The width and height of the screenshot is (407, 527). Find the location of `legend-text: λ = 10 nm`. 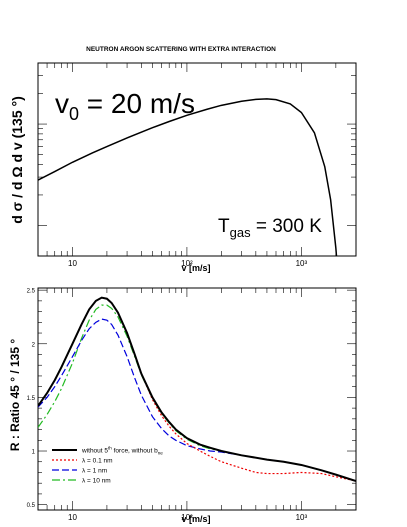

legend-text: λ = 10 nm is located at coordinates (96, 481).